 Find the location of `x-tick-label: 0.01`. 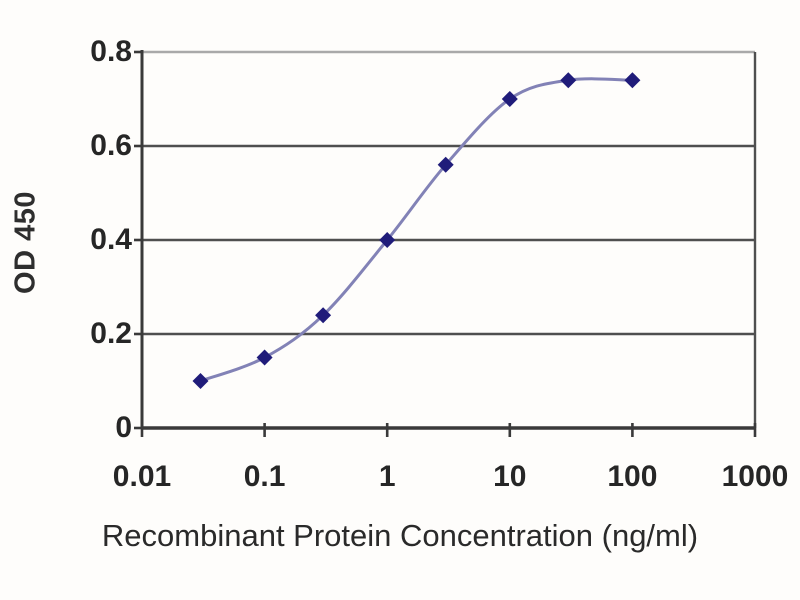

x-tick-label: 0.01 is located at coordinates (142, 476).